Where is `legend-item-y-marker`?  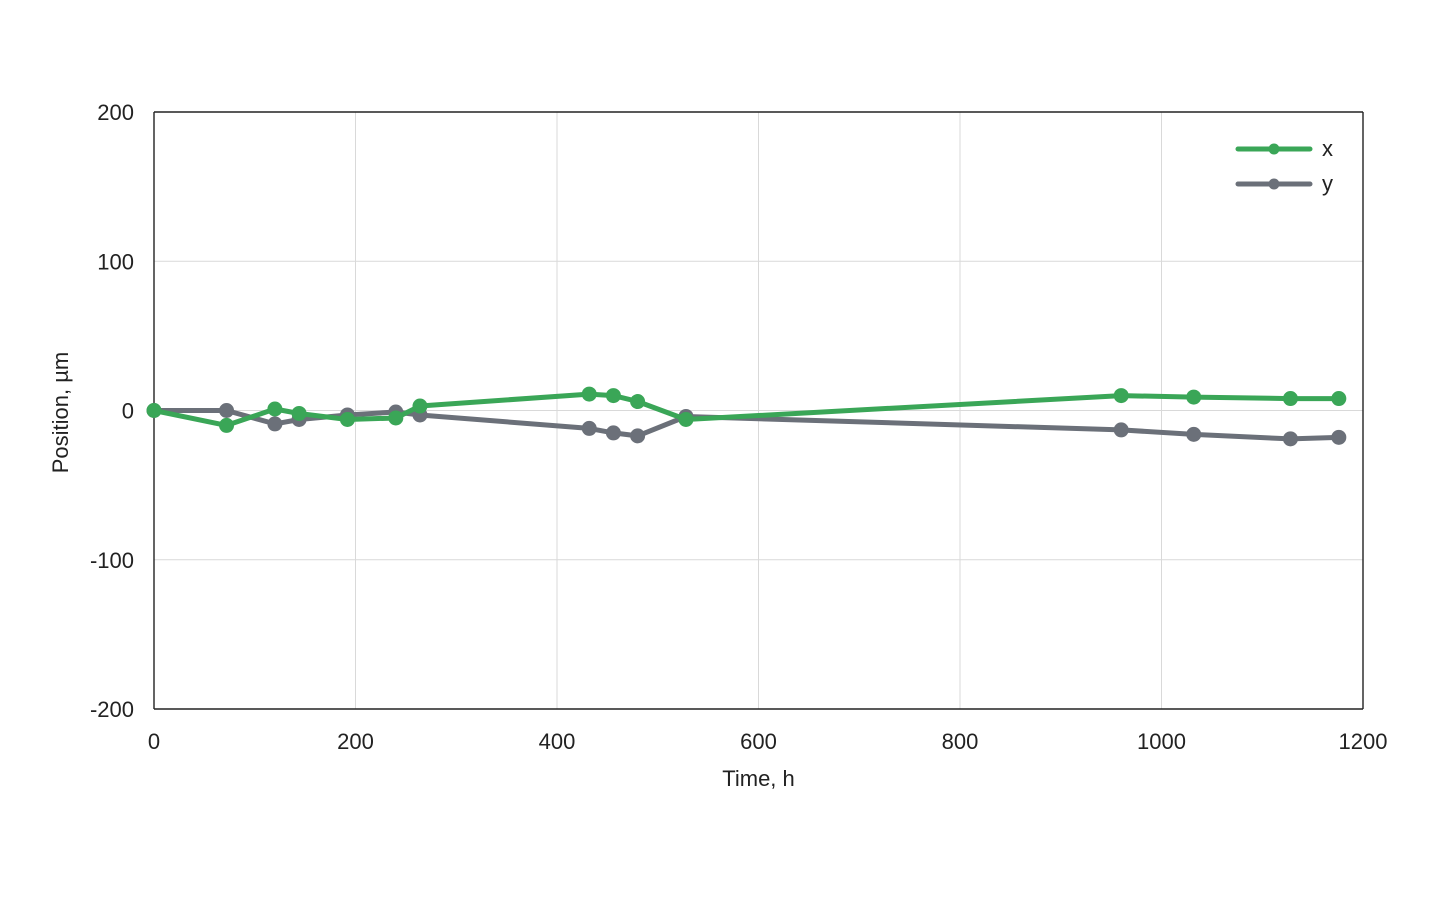
legend-item-y-marker is located at coordinates (1274, 184).